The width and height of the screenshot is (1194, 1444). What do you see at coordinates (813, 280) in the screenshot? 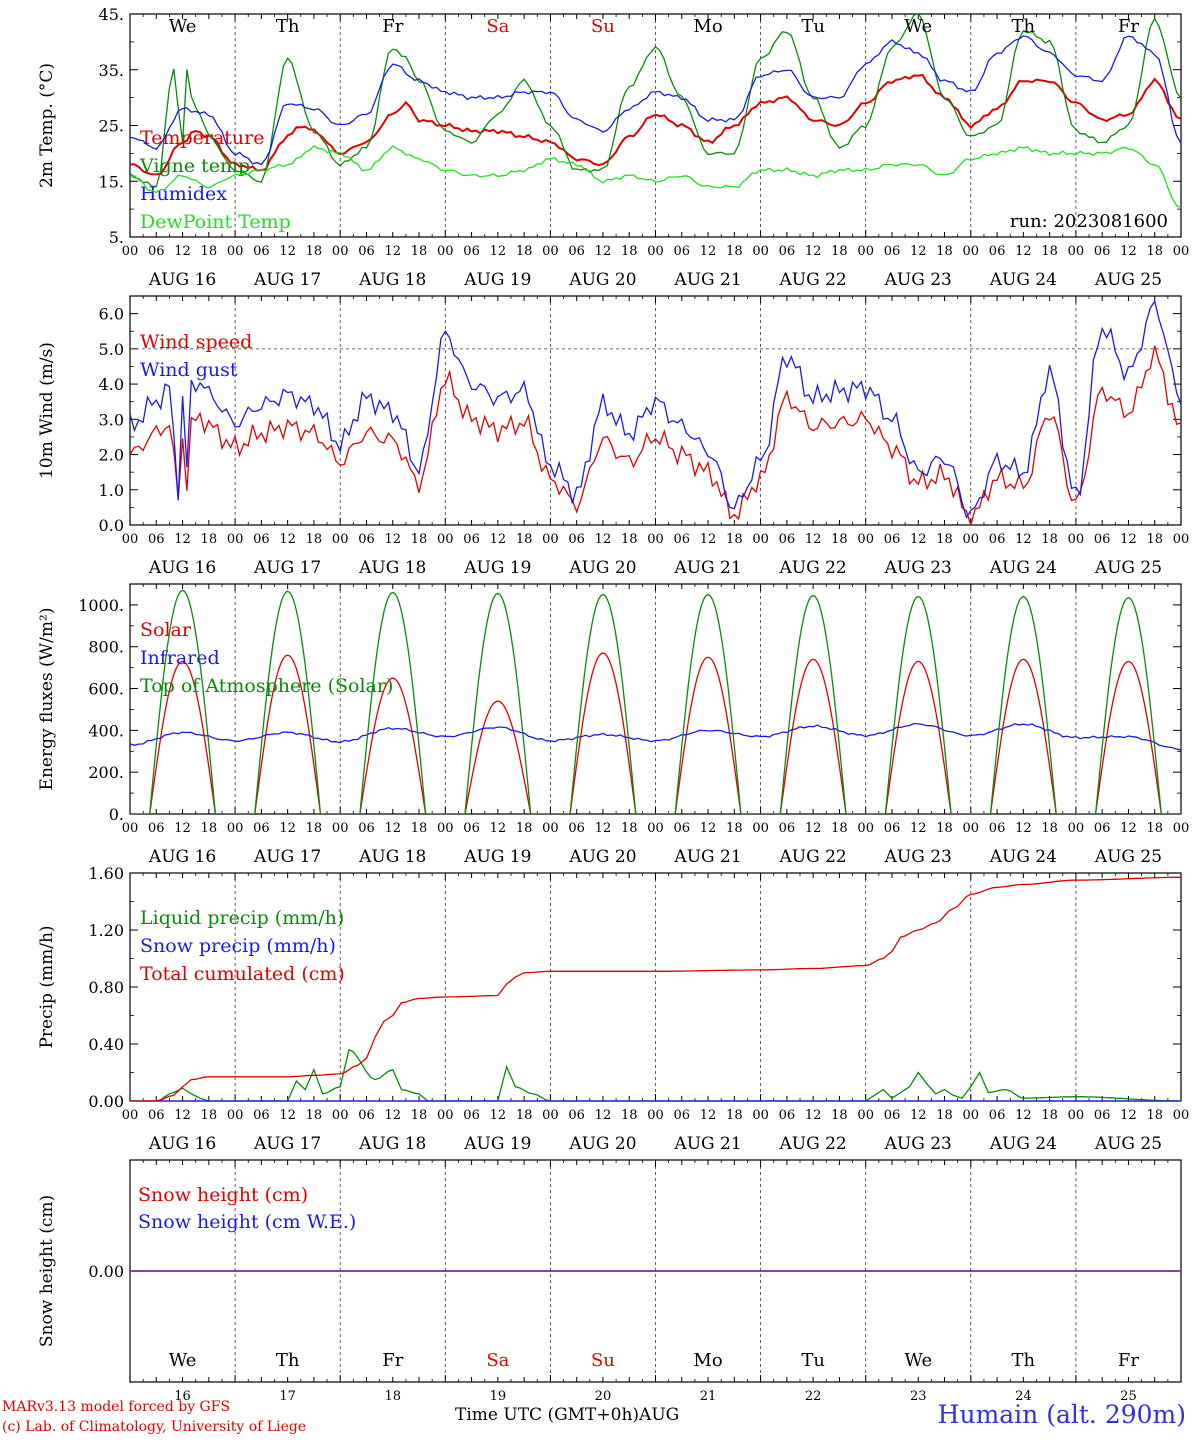
I see `temperature-date-label: AUG 22` at bounding box center [813, 280].